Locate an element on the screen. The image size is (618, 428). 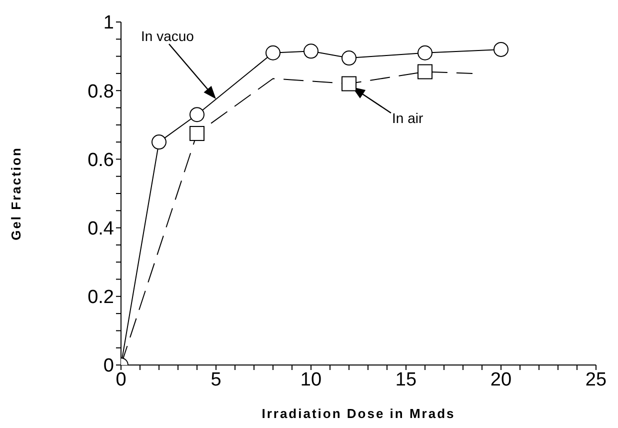
x-tick-label: 5 is located at coordinates (216, 379).